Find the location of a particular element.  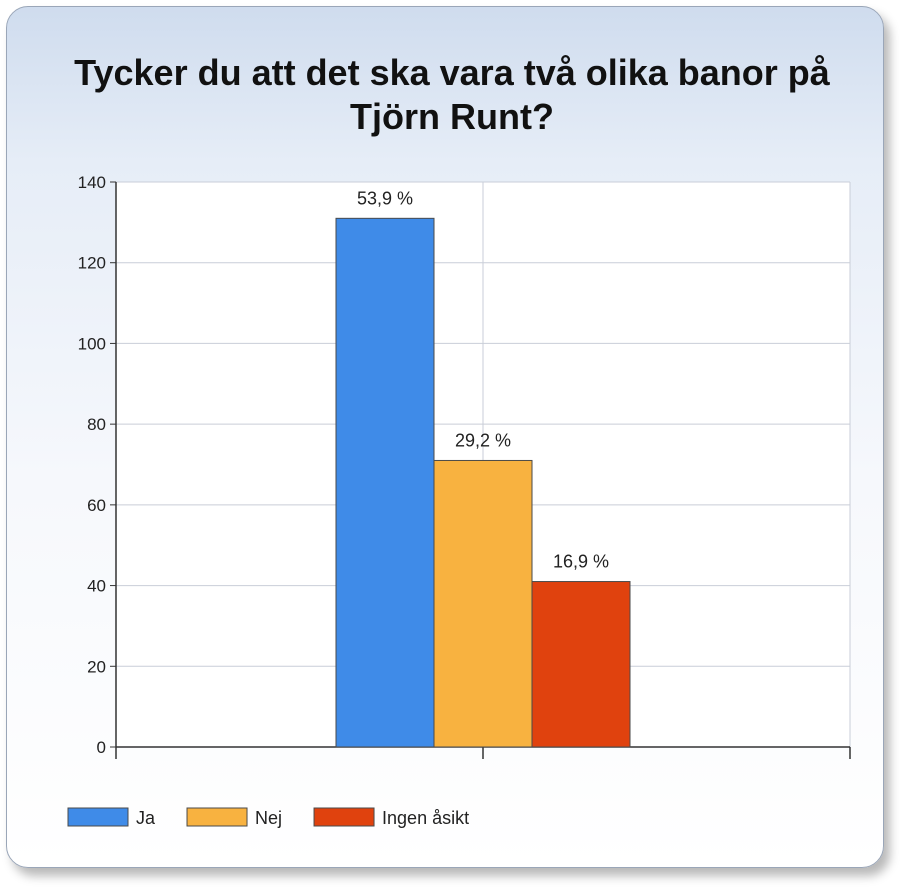

y-tick-label: 140 is located at coordinates (92, 182).